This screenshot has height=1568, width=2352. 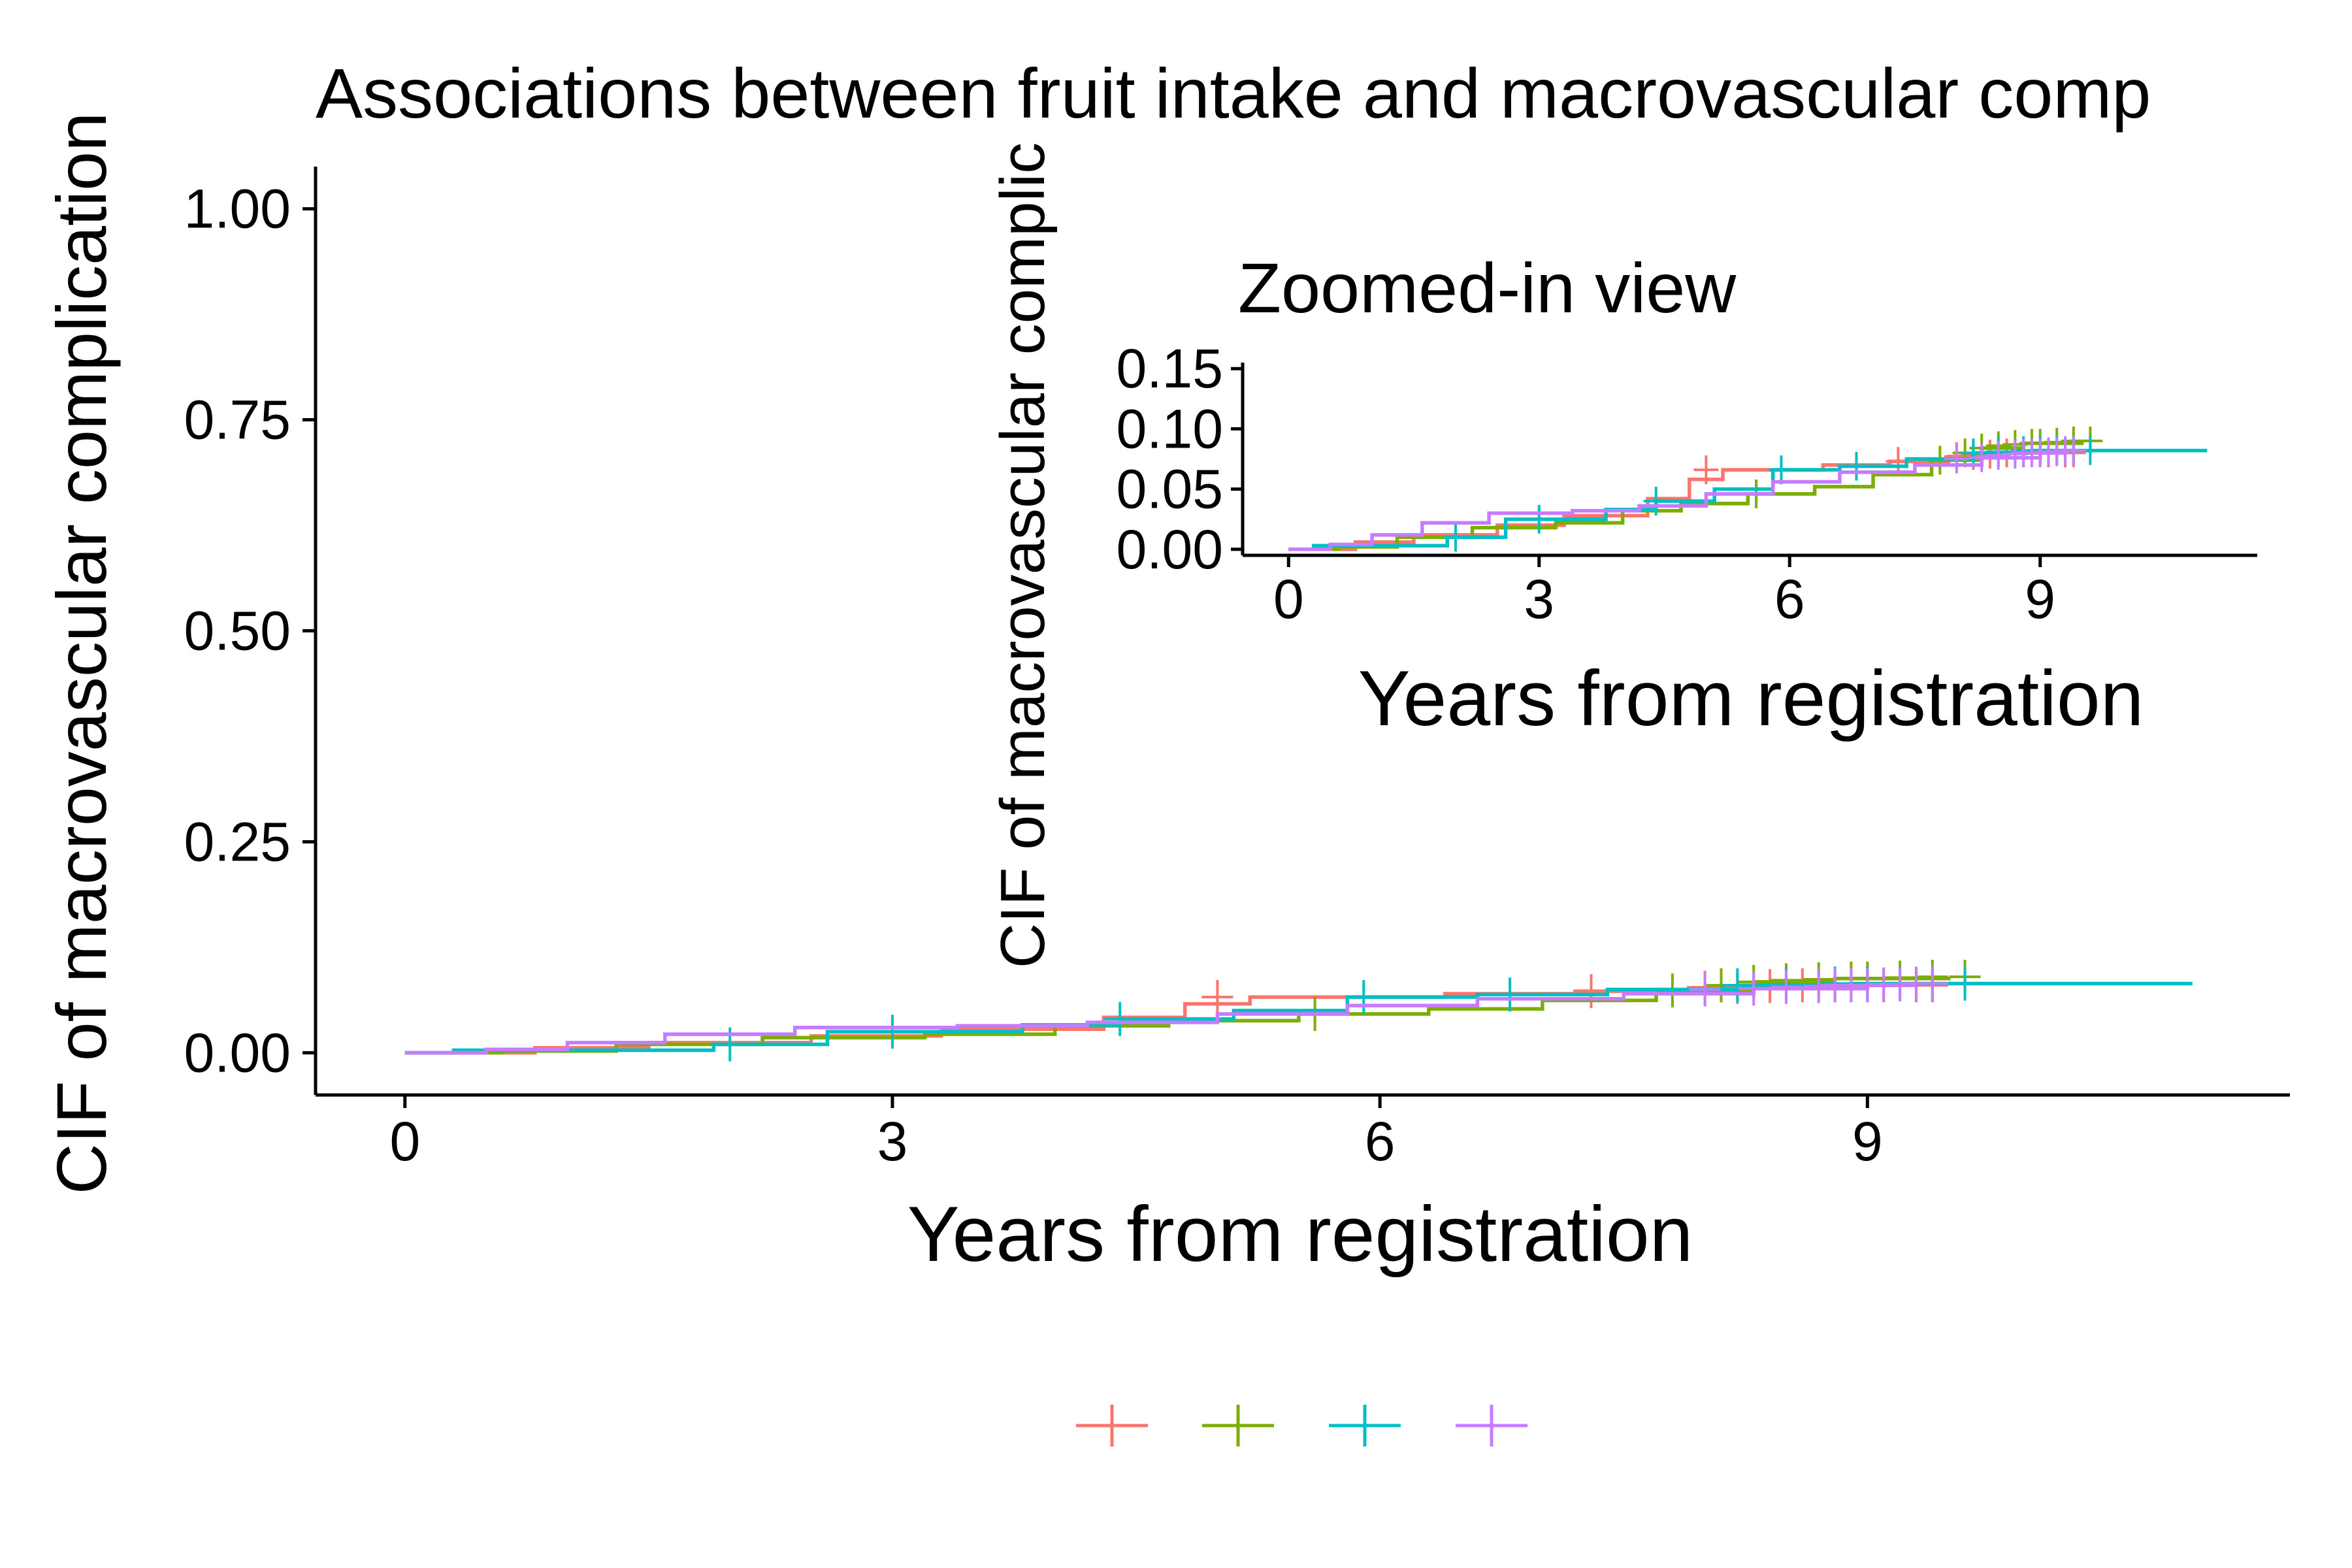 What do you see at coordinates (1300, 1234) in the screenshot?
I see `main-x-axis-label: Years from registration` at bounding box center [1300, 1234].